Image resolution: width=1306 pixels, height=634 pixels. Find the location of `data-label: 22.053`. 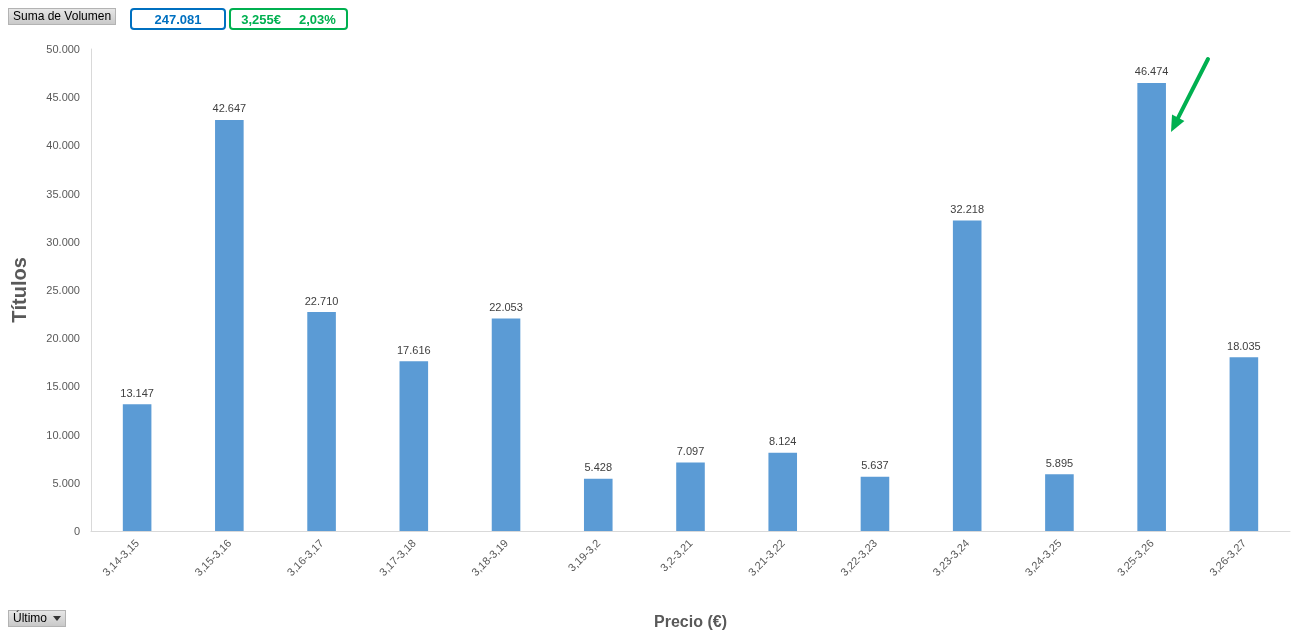

data-label: 22.053 is located at coordinates (506, 306).